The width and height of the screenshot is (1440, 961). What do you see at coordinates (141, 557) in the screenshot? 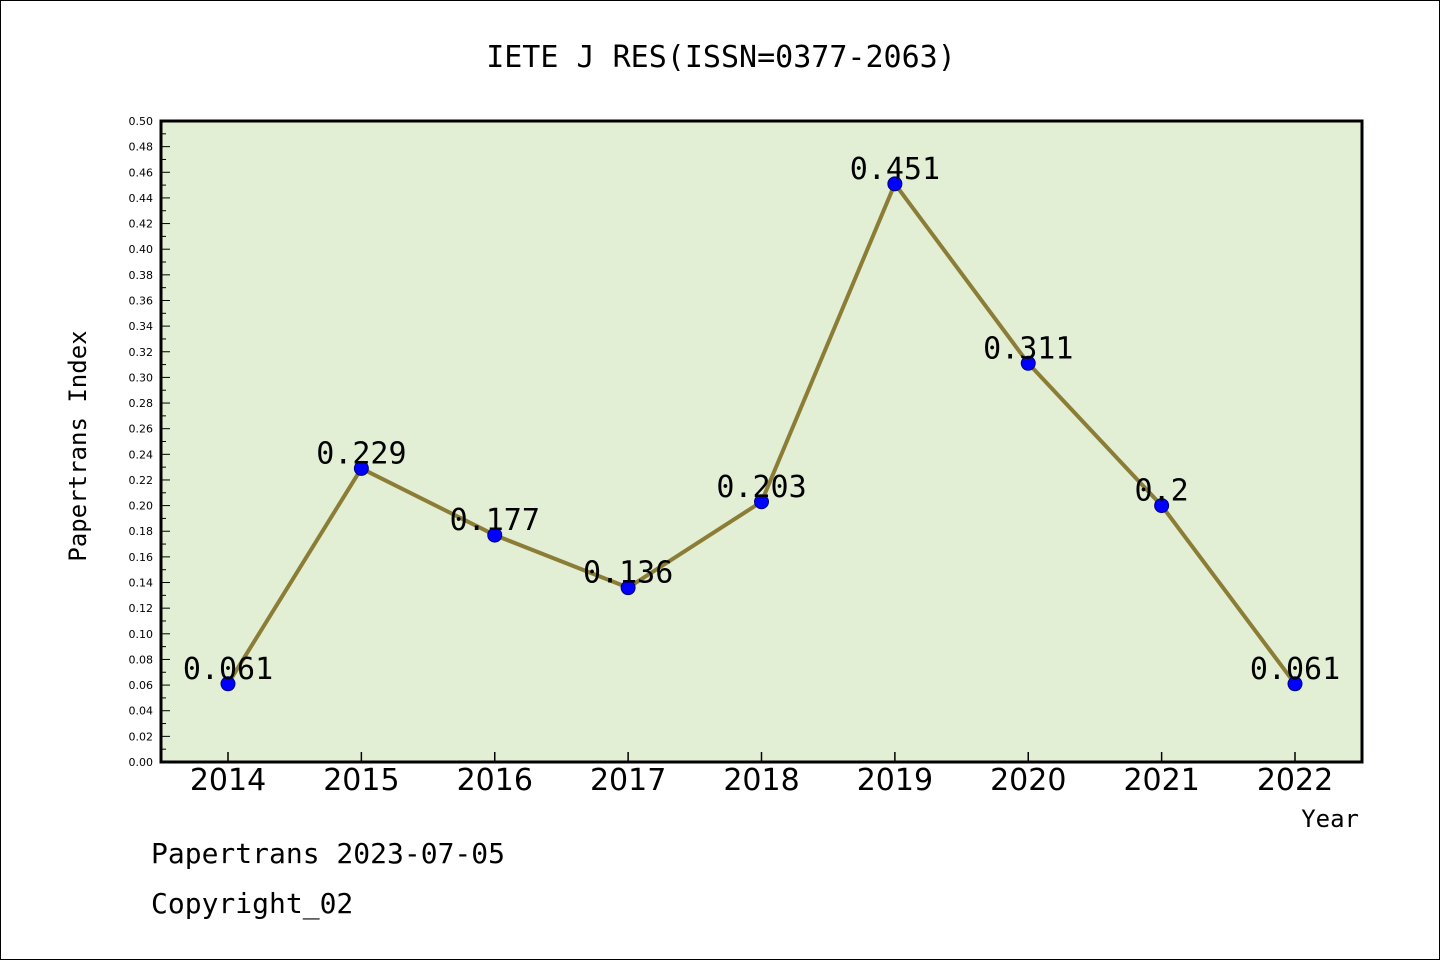
I see `y-tick-label: 0.16` at bounding box center [141, 557].